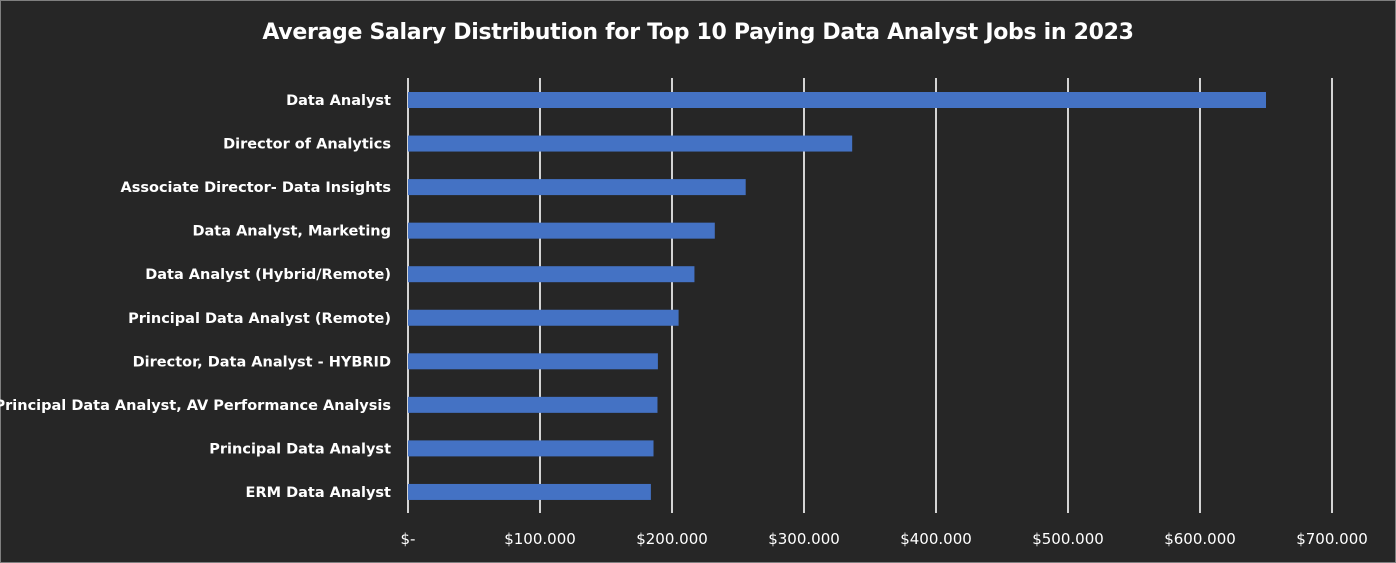 This screenshot has width=1396, height=563. What do you see at coordinates (319, 493) in the screenshot?
I see `category-label-9: ERM Data Analyst` at bounding box center [319, 493].